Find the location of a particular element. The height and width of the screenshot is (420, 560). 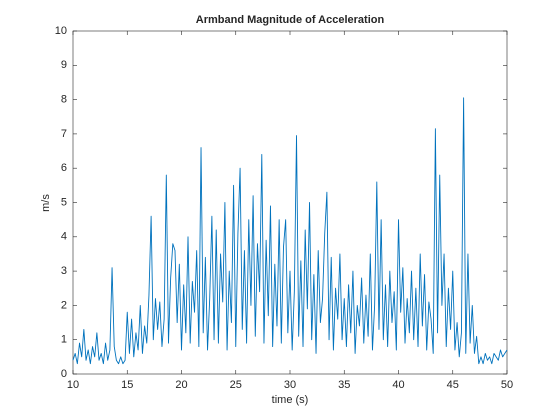

x-tick-label: 15 is located at coordinates (127, 385).